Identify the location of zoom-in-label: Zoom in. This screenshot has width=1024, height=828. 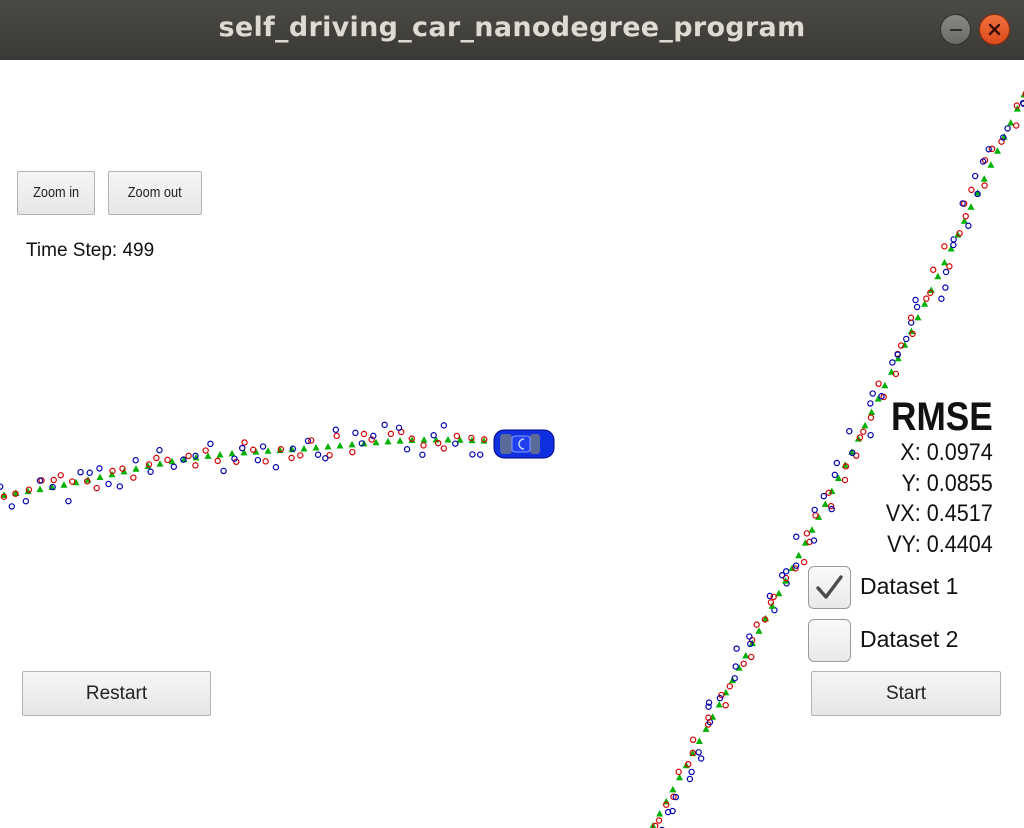
(56, 192).